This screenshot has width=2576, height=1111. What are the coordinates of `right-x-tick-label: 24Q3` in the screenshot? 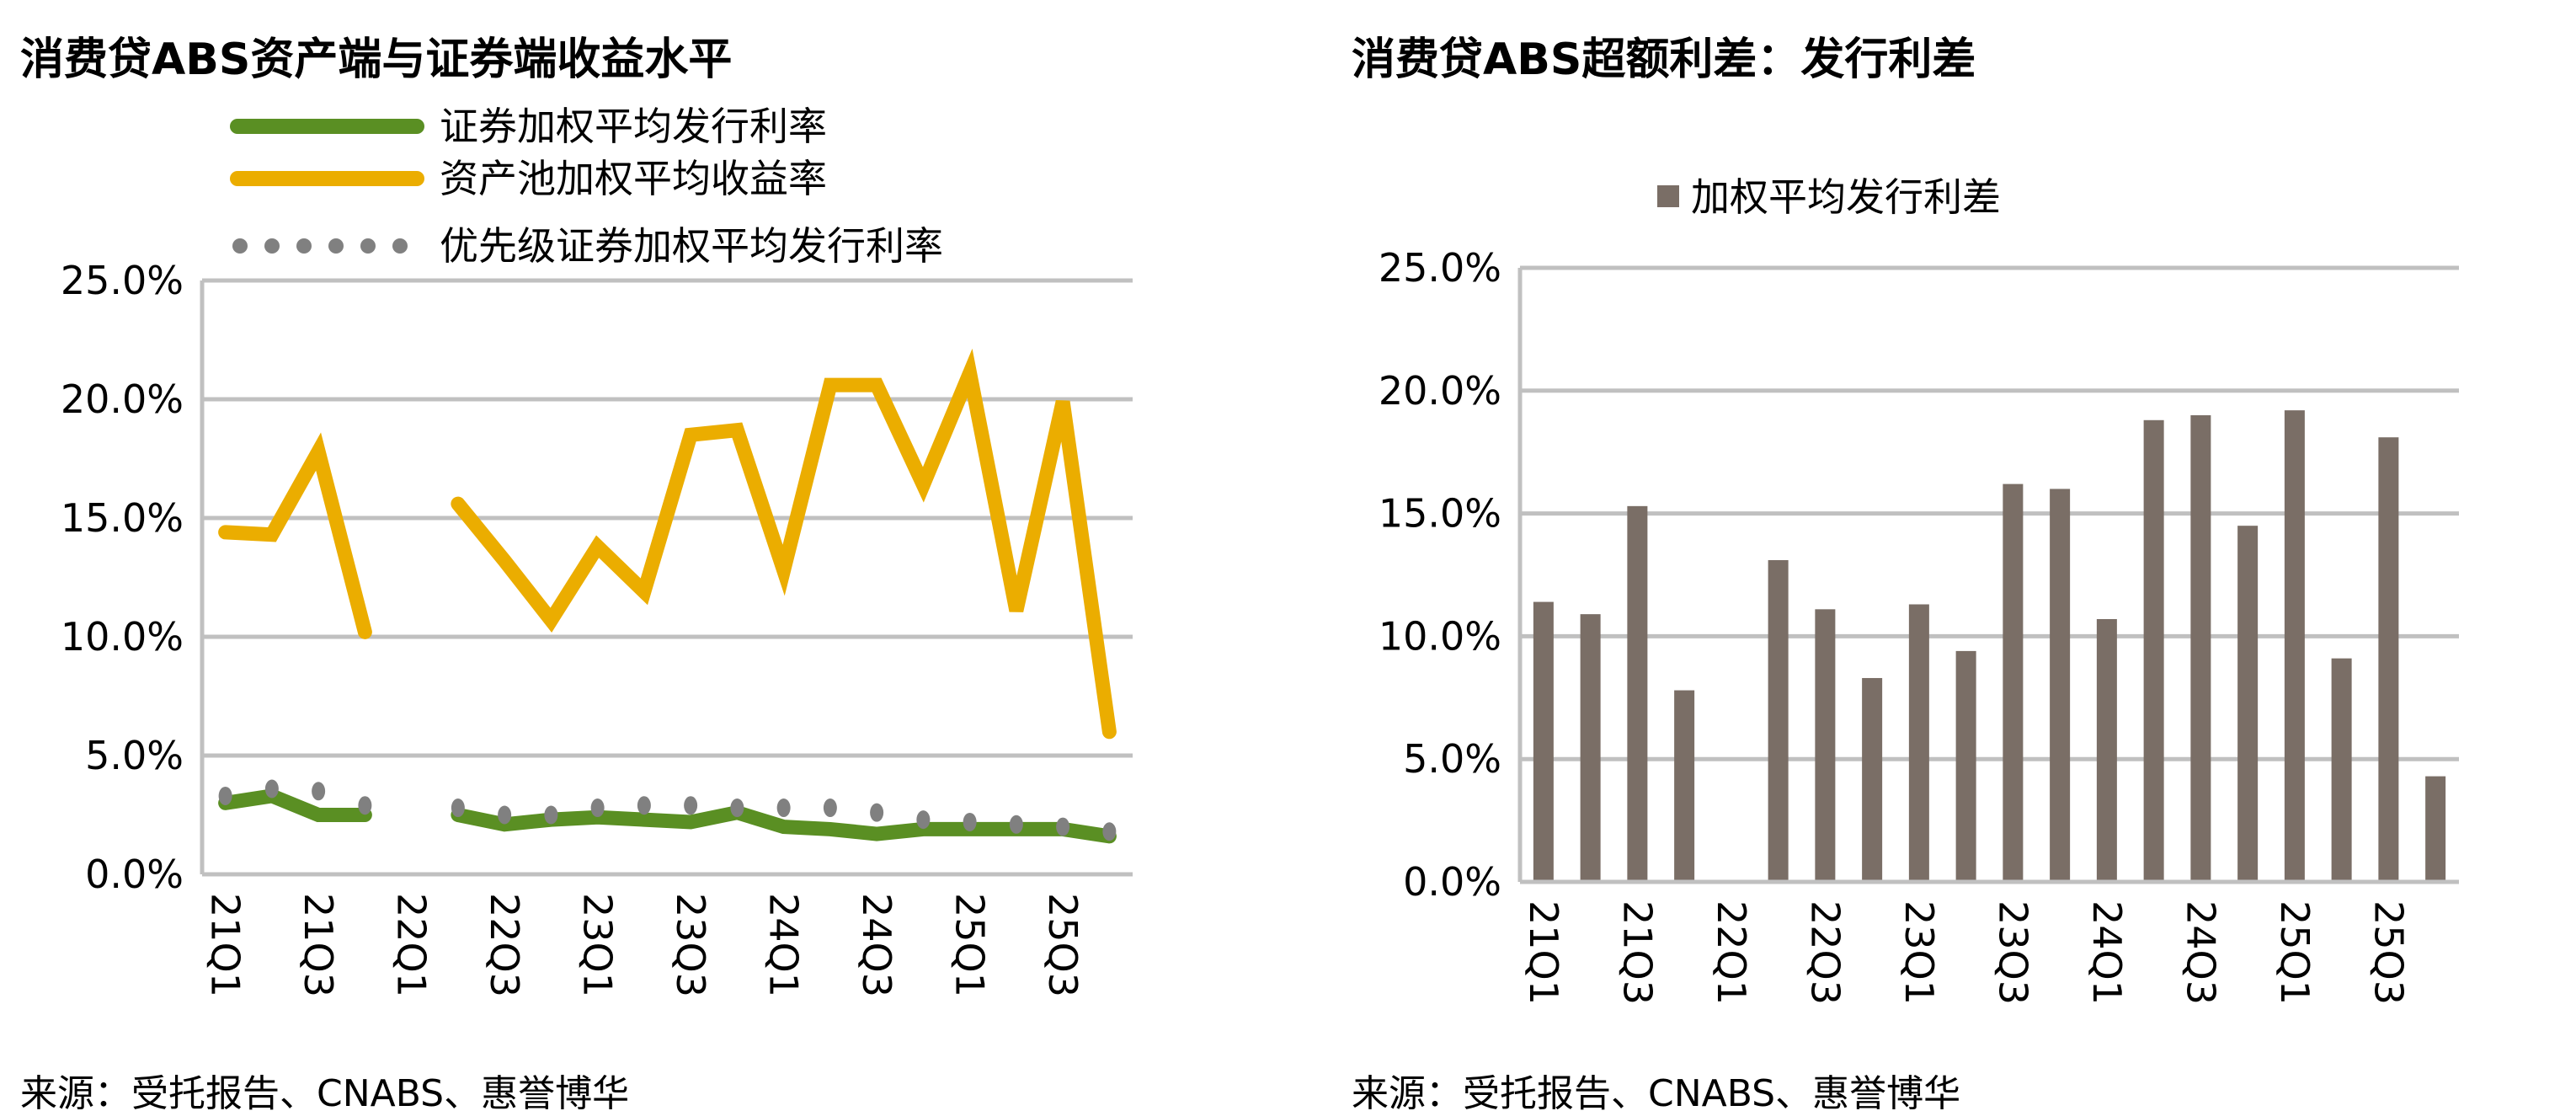 It's located at (2200, 952).